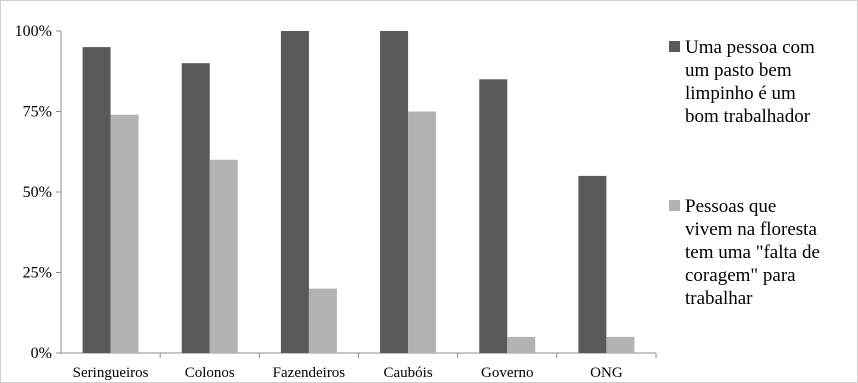 The width and height of the screenshot is (858, 383). What do you see at coordinates (740, 275) in the screenshot?
I see `legend-label-line: coragem" para` at bounding box center [740, 275].